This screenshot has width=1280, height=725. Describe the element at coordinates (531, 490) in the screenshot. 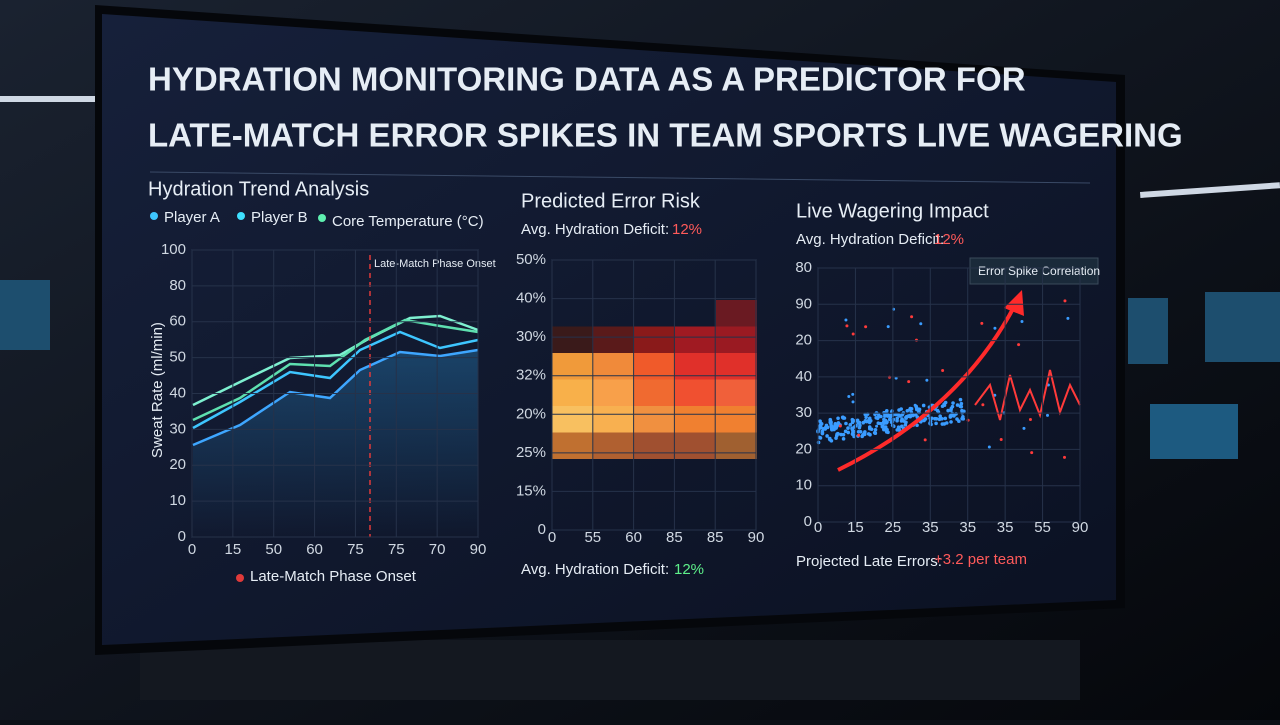

I see `y-tick-label: 15%` at that location.